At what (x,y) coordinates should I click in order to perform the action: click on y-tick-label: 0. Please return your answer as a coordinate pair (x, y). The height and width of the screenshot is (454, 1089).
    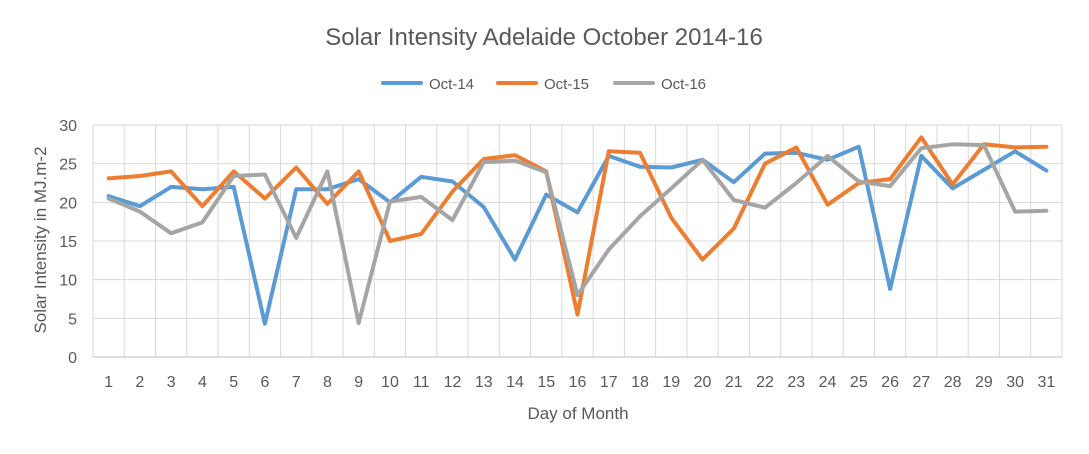
    Looking at the image, I should click on (72, 358).